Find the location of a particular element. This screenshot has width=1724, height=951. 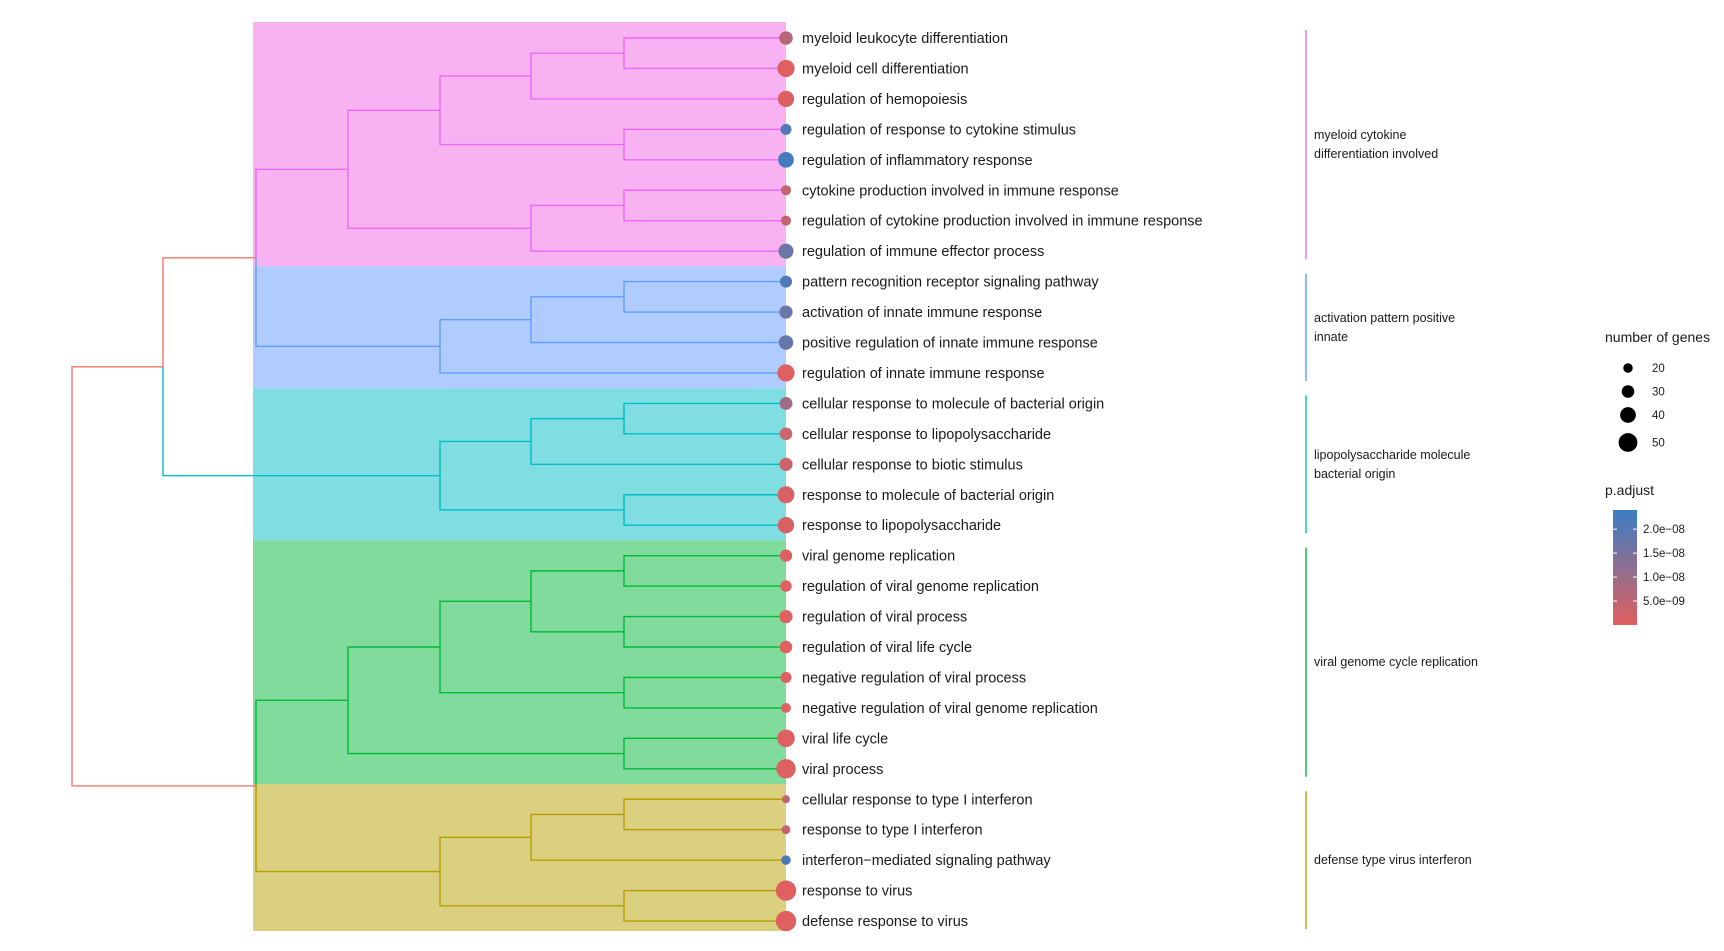

term-label: myeloid cell differentiation is located at coordinates (885, 69).